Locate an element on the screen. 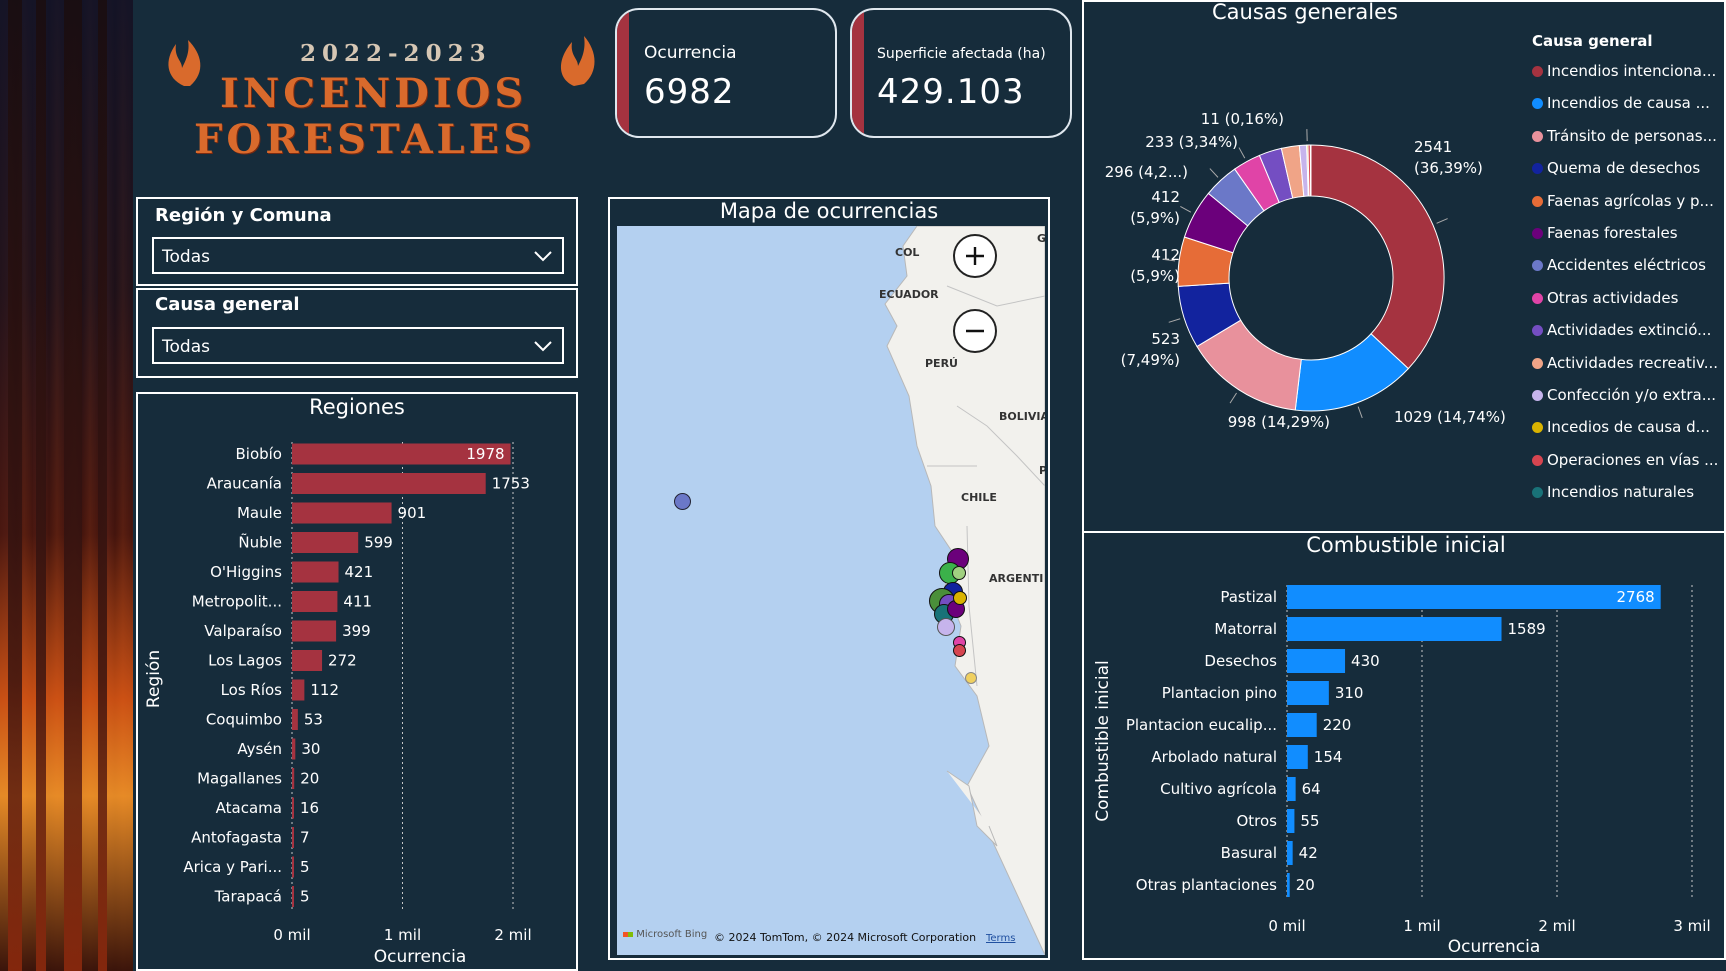 Image resolution: width=1726 pixels, height=971 pixels. plus-icon is located at coordinates (975, 256).